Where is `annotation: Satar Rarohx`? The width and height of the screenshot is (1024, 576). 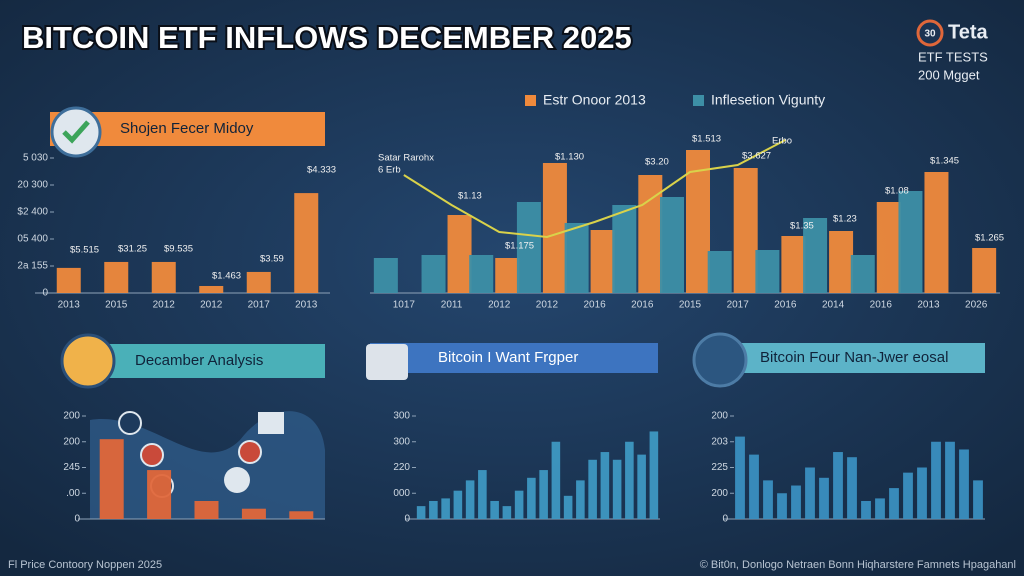
annotation: Satar Rarohx is located at coordinates (406, 158).